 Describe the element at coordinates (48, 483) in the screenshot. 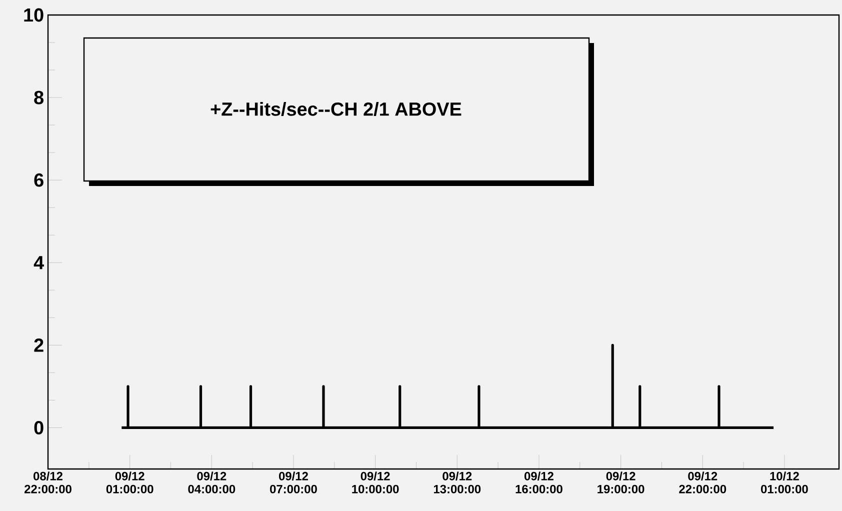

I see `x-tick-label: 08/12 22:00:00` at that location.